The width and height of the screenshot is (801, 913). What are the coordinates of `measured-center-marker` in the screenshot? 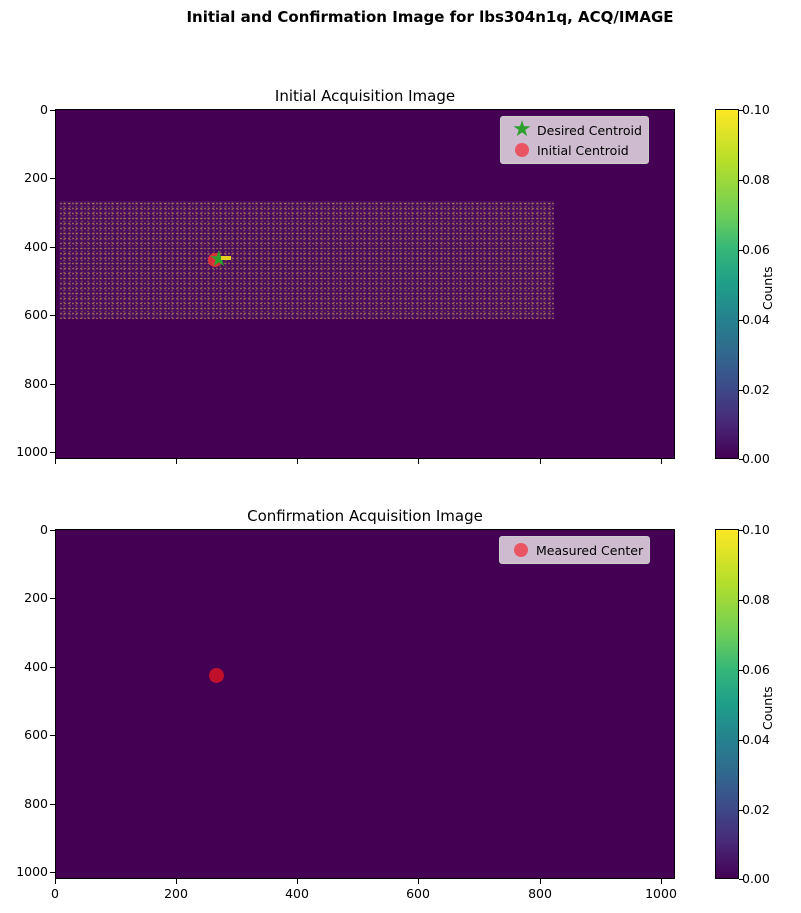 It's located at (216, 675).